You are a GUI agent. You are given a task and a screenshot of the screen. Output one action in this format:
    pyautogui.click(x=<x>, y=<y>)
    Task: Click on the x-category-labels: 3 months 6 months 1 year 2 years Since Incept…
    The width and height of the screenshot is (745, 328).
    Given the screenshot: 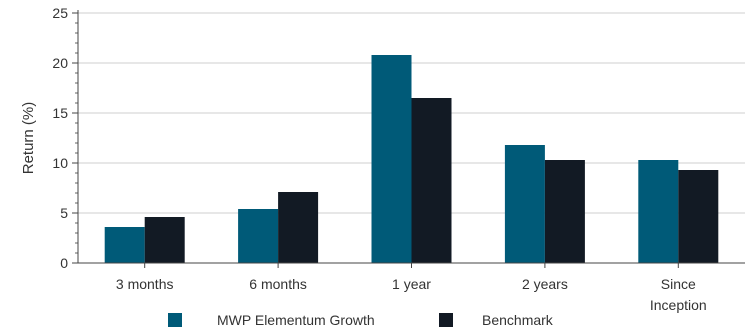 What is the action you would take?
    pyautogui.click(x=411, y=294)
    